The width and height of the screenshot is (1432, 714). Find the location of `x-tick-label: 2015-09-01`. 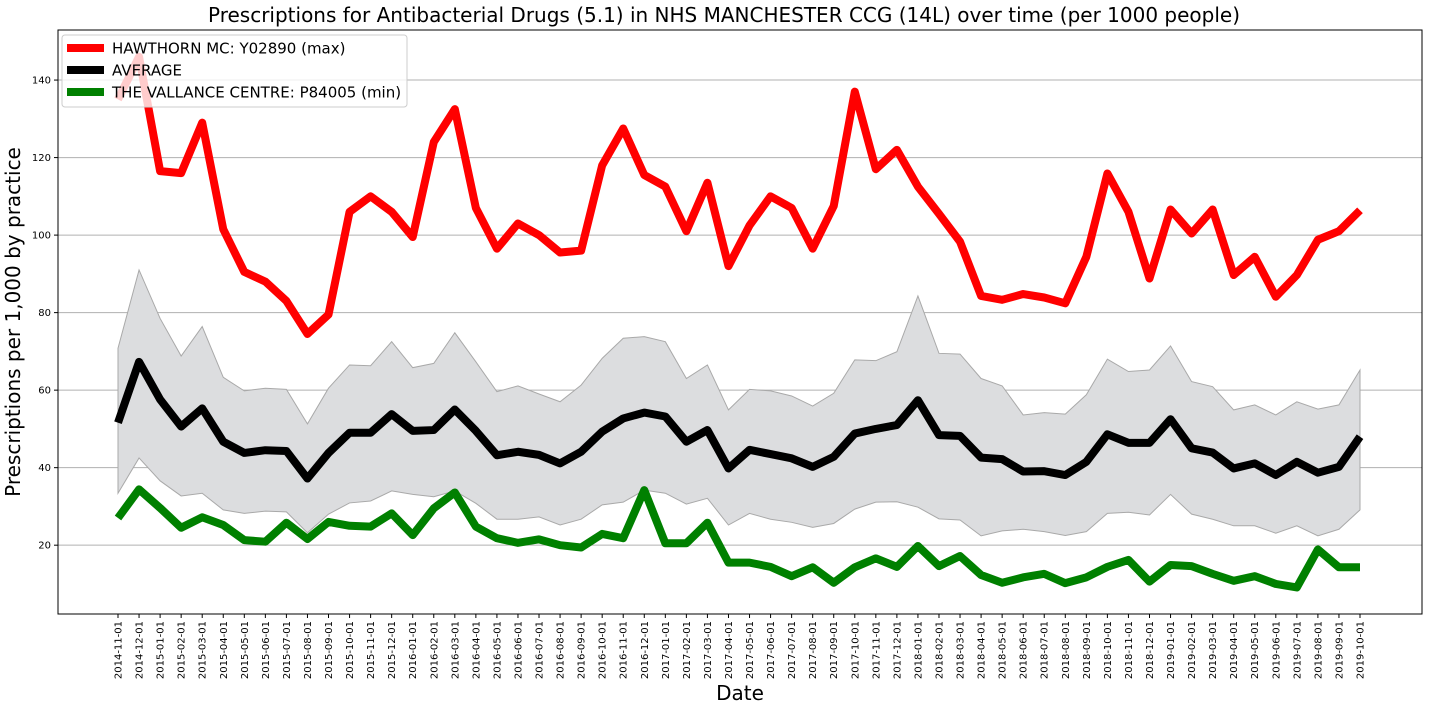

x-tick-label: 2015-09-01 is located at coordinates (329, 650).